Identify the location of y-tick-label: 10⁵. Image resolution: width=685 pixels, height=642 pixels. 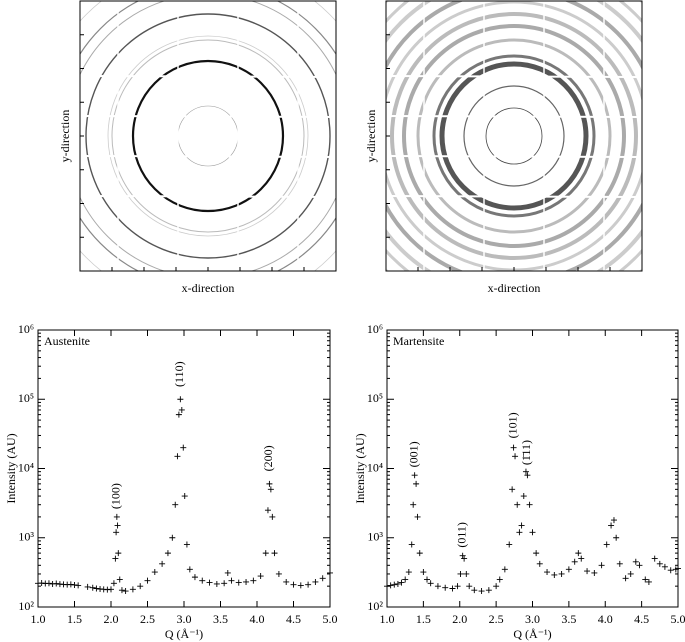
(26, 398).